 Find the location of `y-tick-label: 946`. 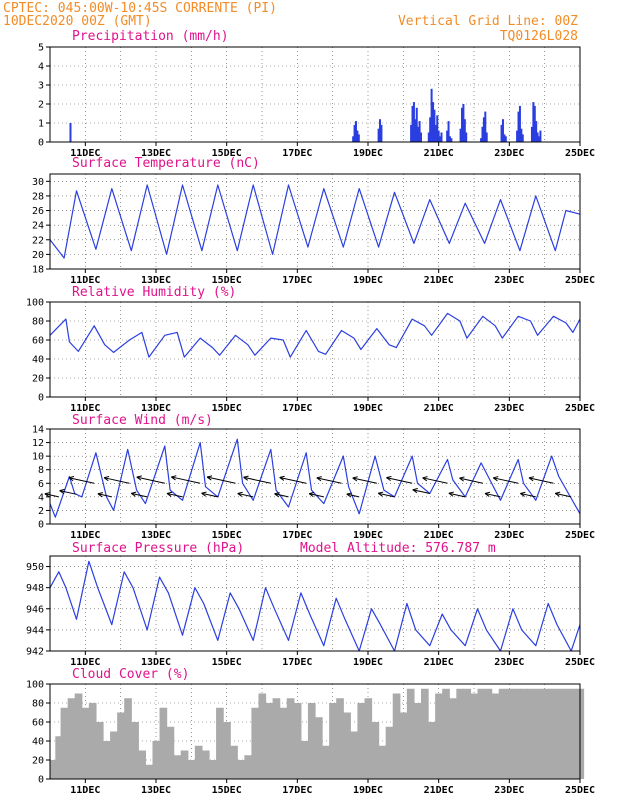

y-tick-label: 946 is located at coordinates (35, 609).